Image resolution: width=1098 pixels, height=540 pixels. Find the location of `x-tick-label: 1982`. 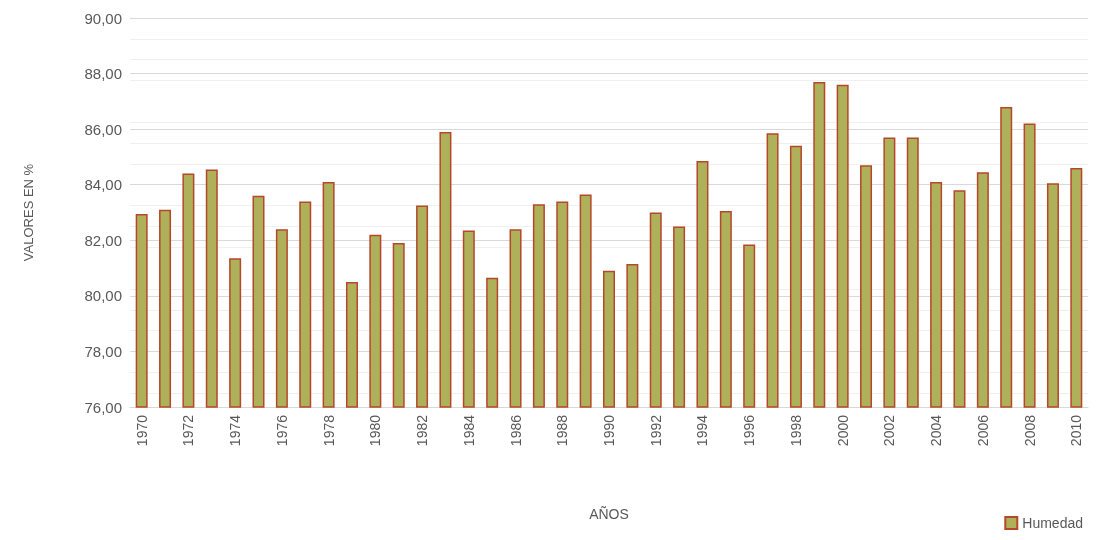

x-tick-label: 1982 is located at coordinates (422, 430).